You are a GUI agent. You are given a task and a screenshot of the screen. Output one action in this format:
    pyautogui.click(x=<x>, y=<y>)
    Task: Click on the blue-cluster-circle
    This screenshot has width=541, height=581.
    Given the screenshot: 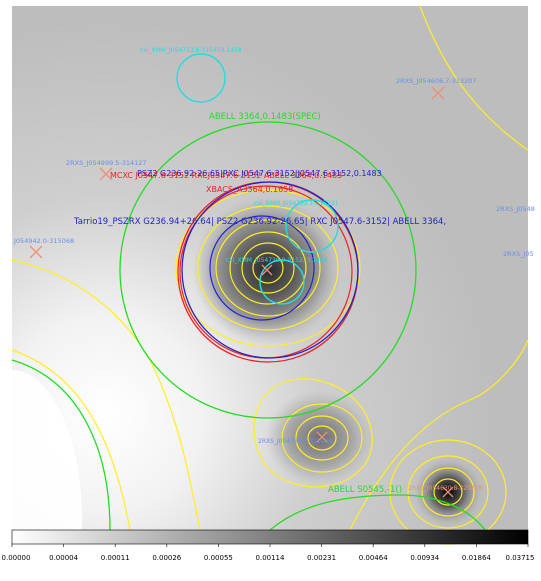 What is the action you would take?
    pyautogui.click(x=270, y=270)
    